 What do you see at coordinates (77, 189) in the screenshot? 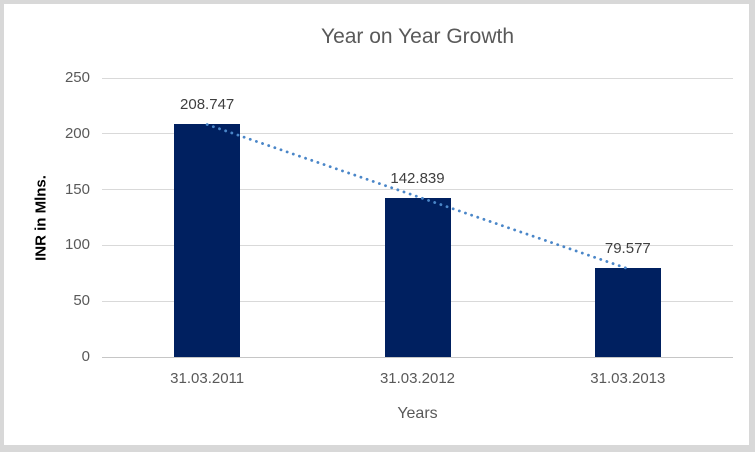
I see `y-tick-label: 150` at bounding box center [77, 189].